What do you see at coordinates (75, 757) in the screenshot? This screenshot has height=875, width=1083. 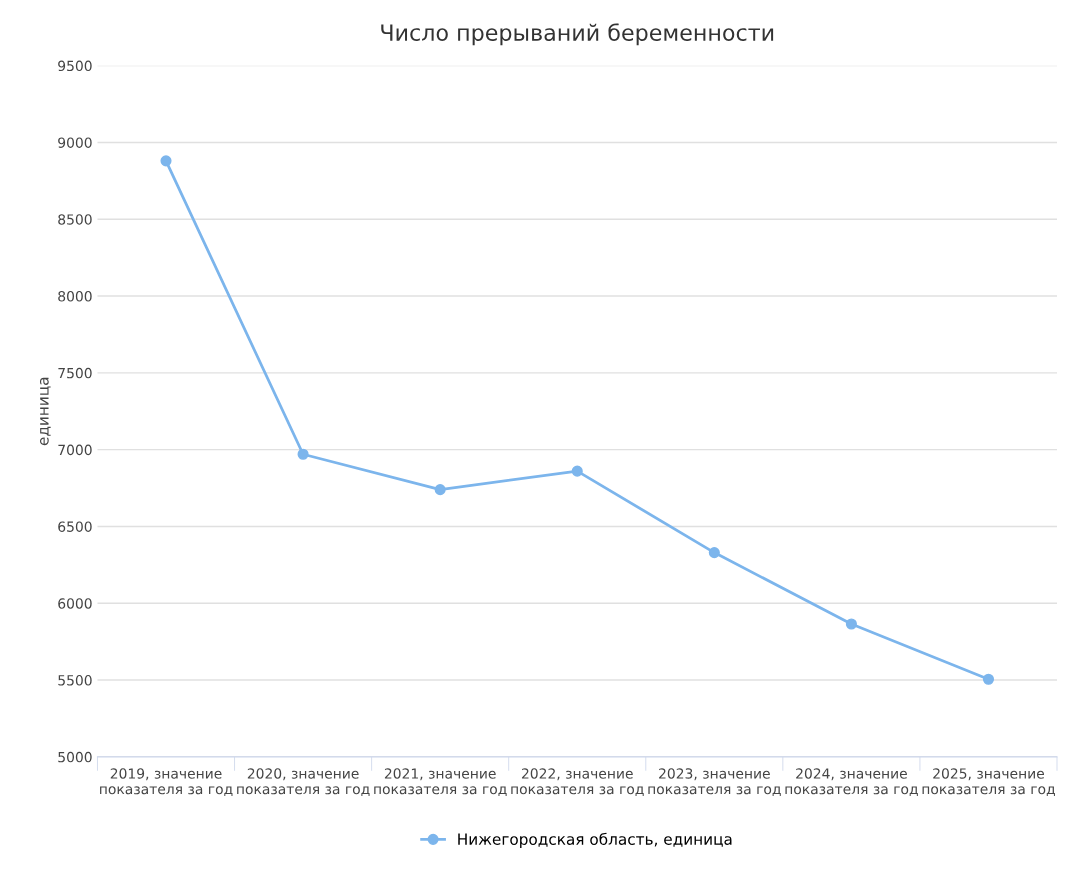 I see `y-tick-label: 5000` at bounding box center [75, 757].